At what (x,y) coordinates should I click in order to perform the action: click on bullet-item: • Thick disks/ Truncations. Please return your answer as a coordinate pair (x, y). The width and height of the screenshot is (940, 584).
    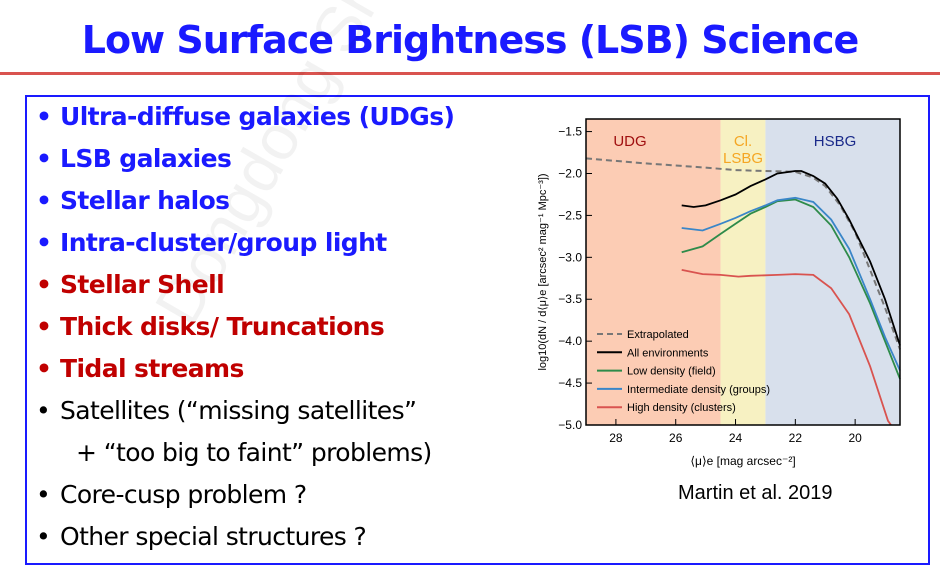
    Looking at the image, I should click on (245, 327).